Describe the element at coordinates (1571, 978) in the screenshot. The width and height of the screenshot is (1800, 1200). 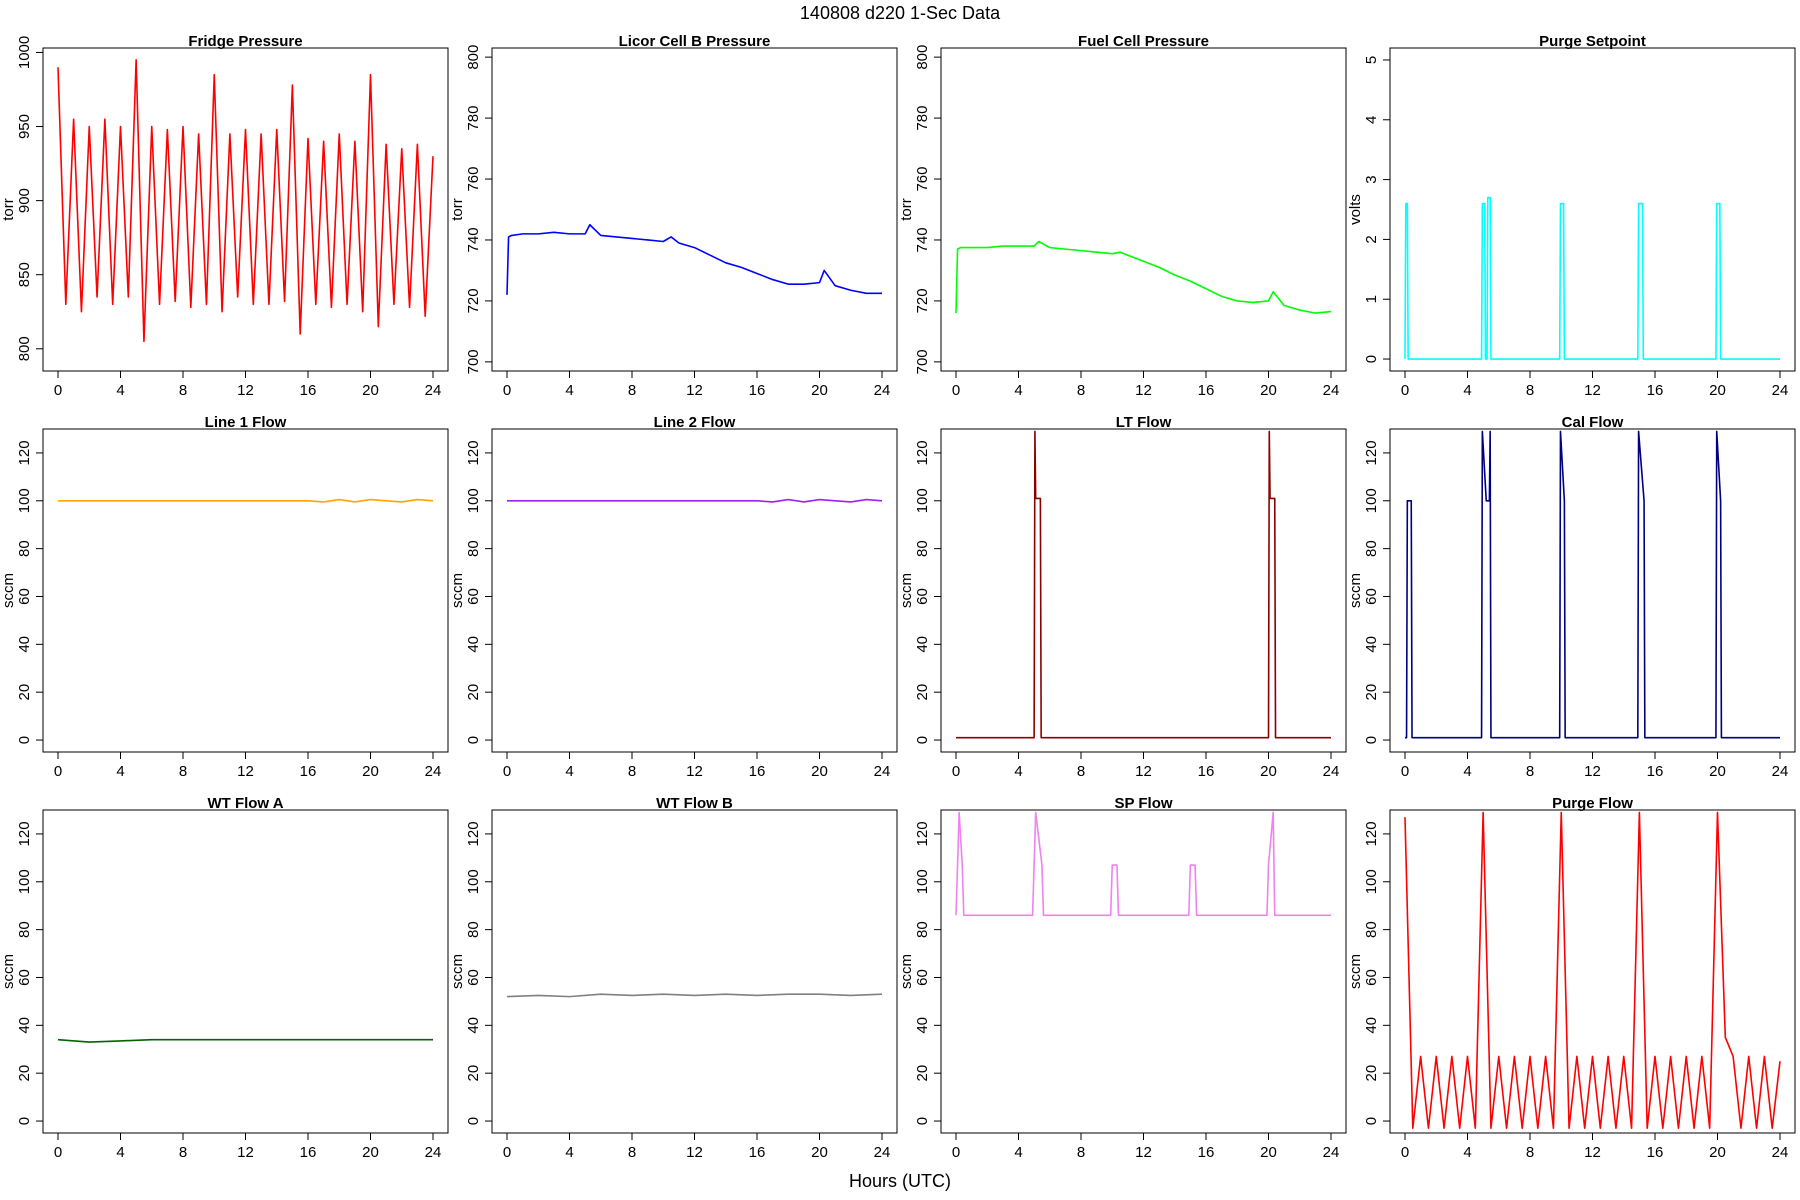
I see `panel: Purge Flow sccm 0 20 40 60 80 100 120 0 4 8 12 16 20 24` at that location.